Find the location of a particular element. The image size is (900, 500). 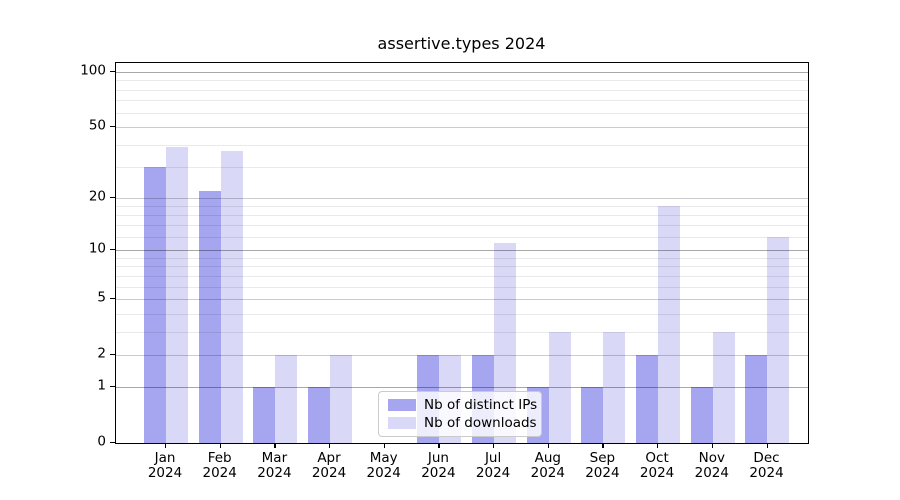

x-tick-label: Sep 2024 is located at coordinates (602, 465).